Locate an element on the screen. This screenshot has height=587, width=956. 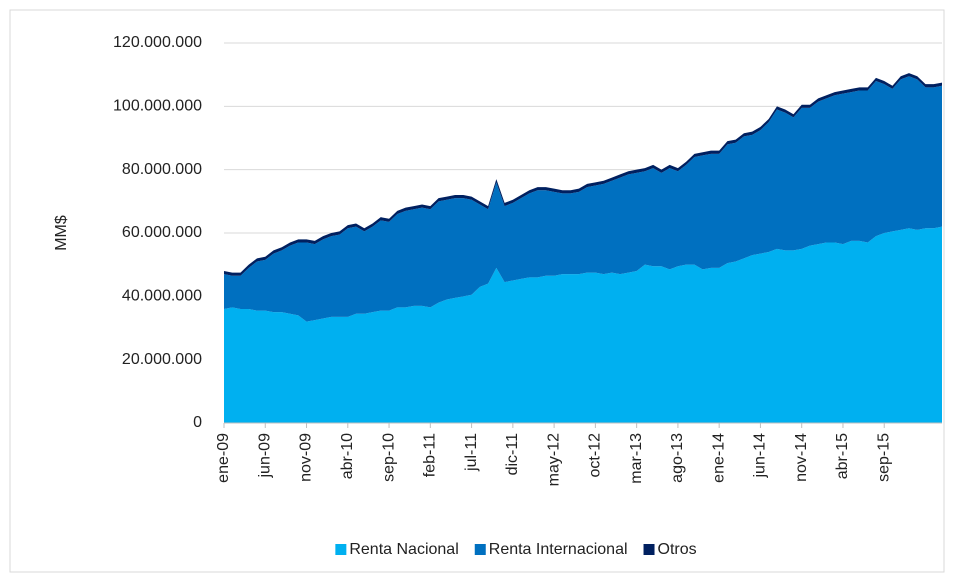
x-tick-label: jul-11 is located at coordinates (471, 452).